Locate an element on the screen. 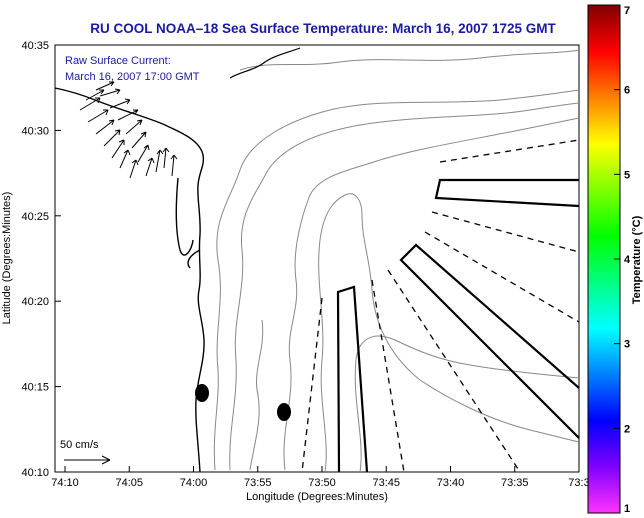  y-axis-label: Latitude (Degrees:Minutes) is located at coordinates (7, 258).